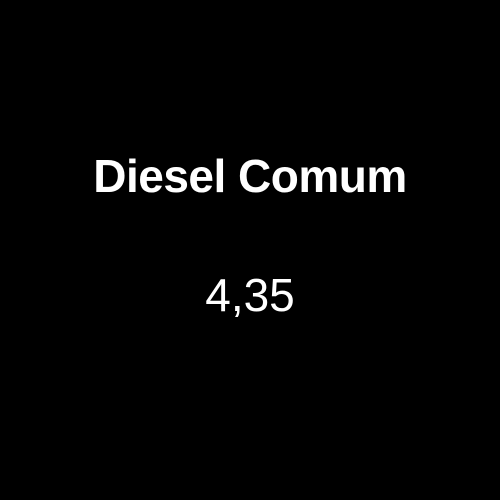 Image resolution: width=500 pixels, height=500 pixels. What do you see at coordinates (250, 176) in the screenshot?
I see `product-name: Diesel Comum` at bounding box center [250, 176].